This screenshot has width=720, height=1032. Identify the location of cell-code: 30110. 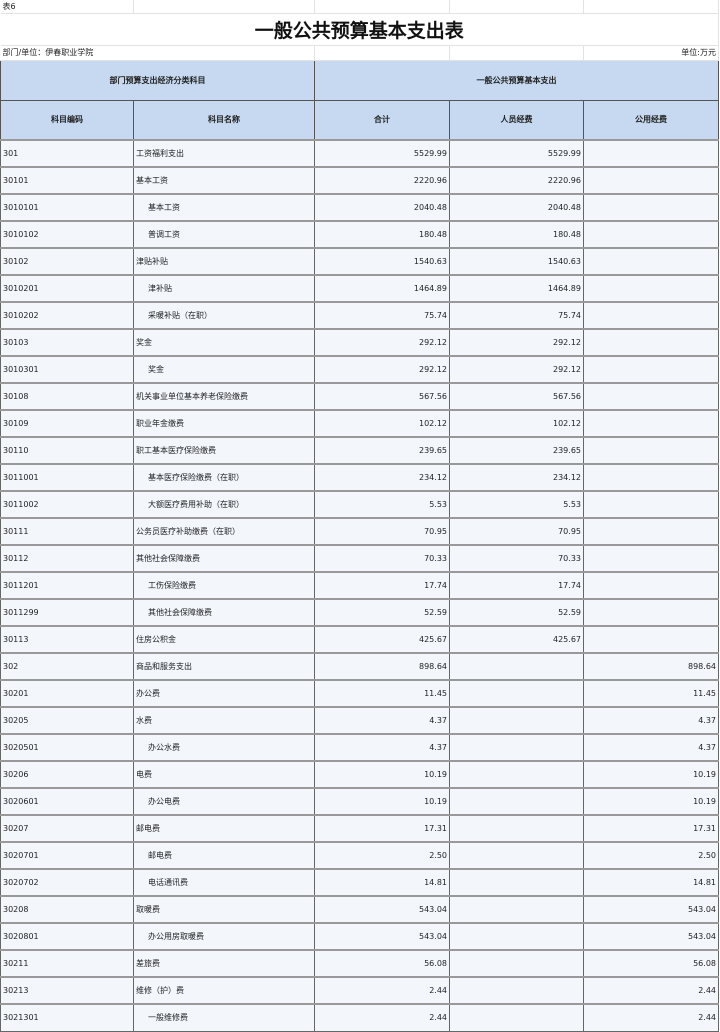
(67, 450).